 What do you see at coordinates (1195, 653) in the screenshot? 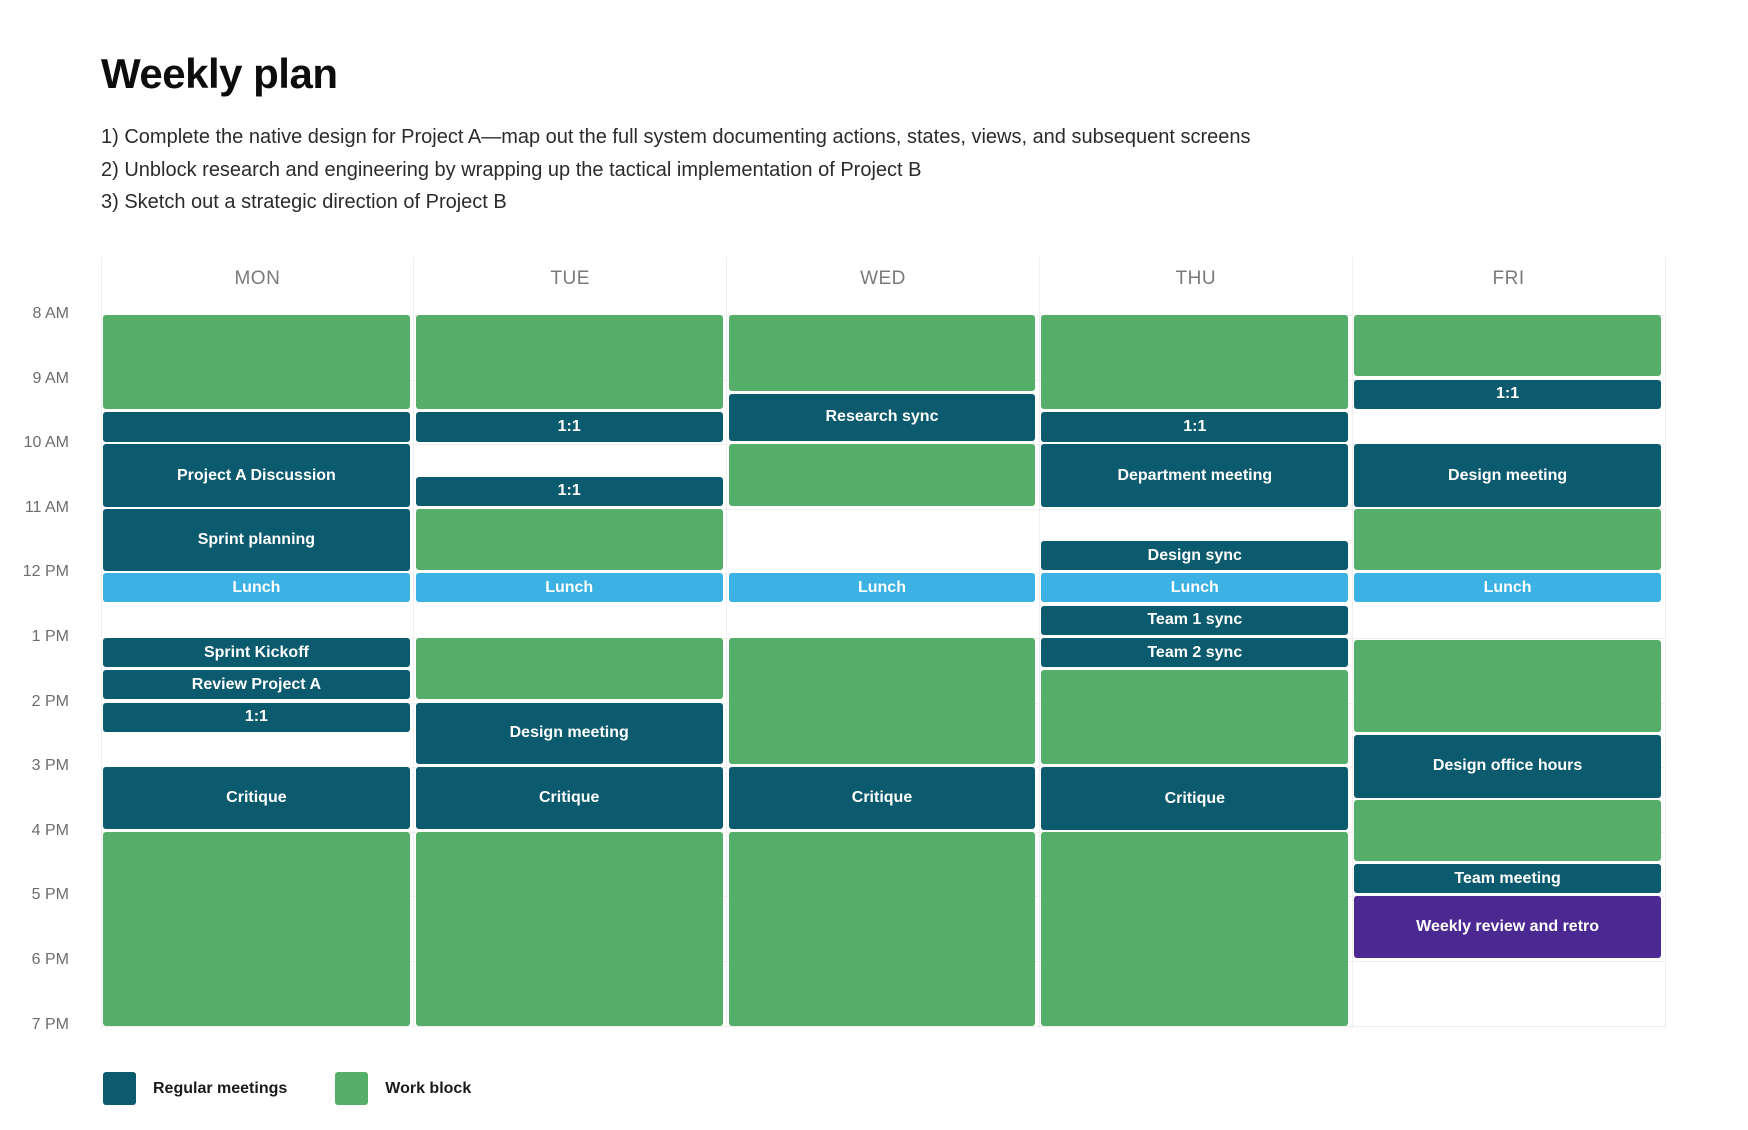
I see `event-team-2-sync: Team 2 sync` at bounding box center [1195, 653].